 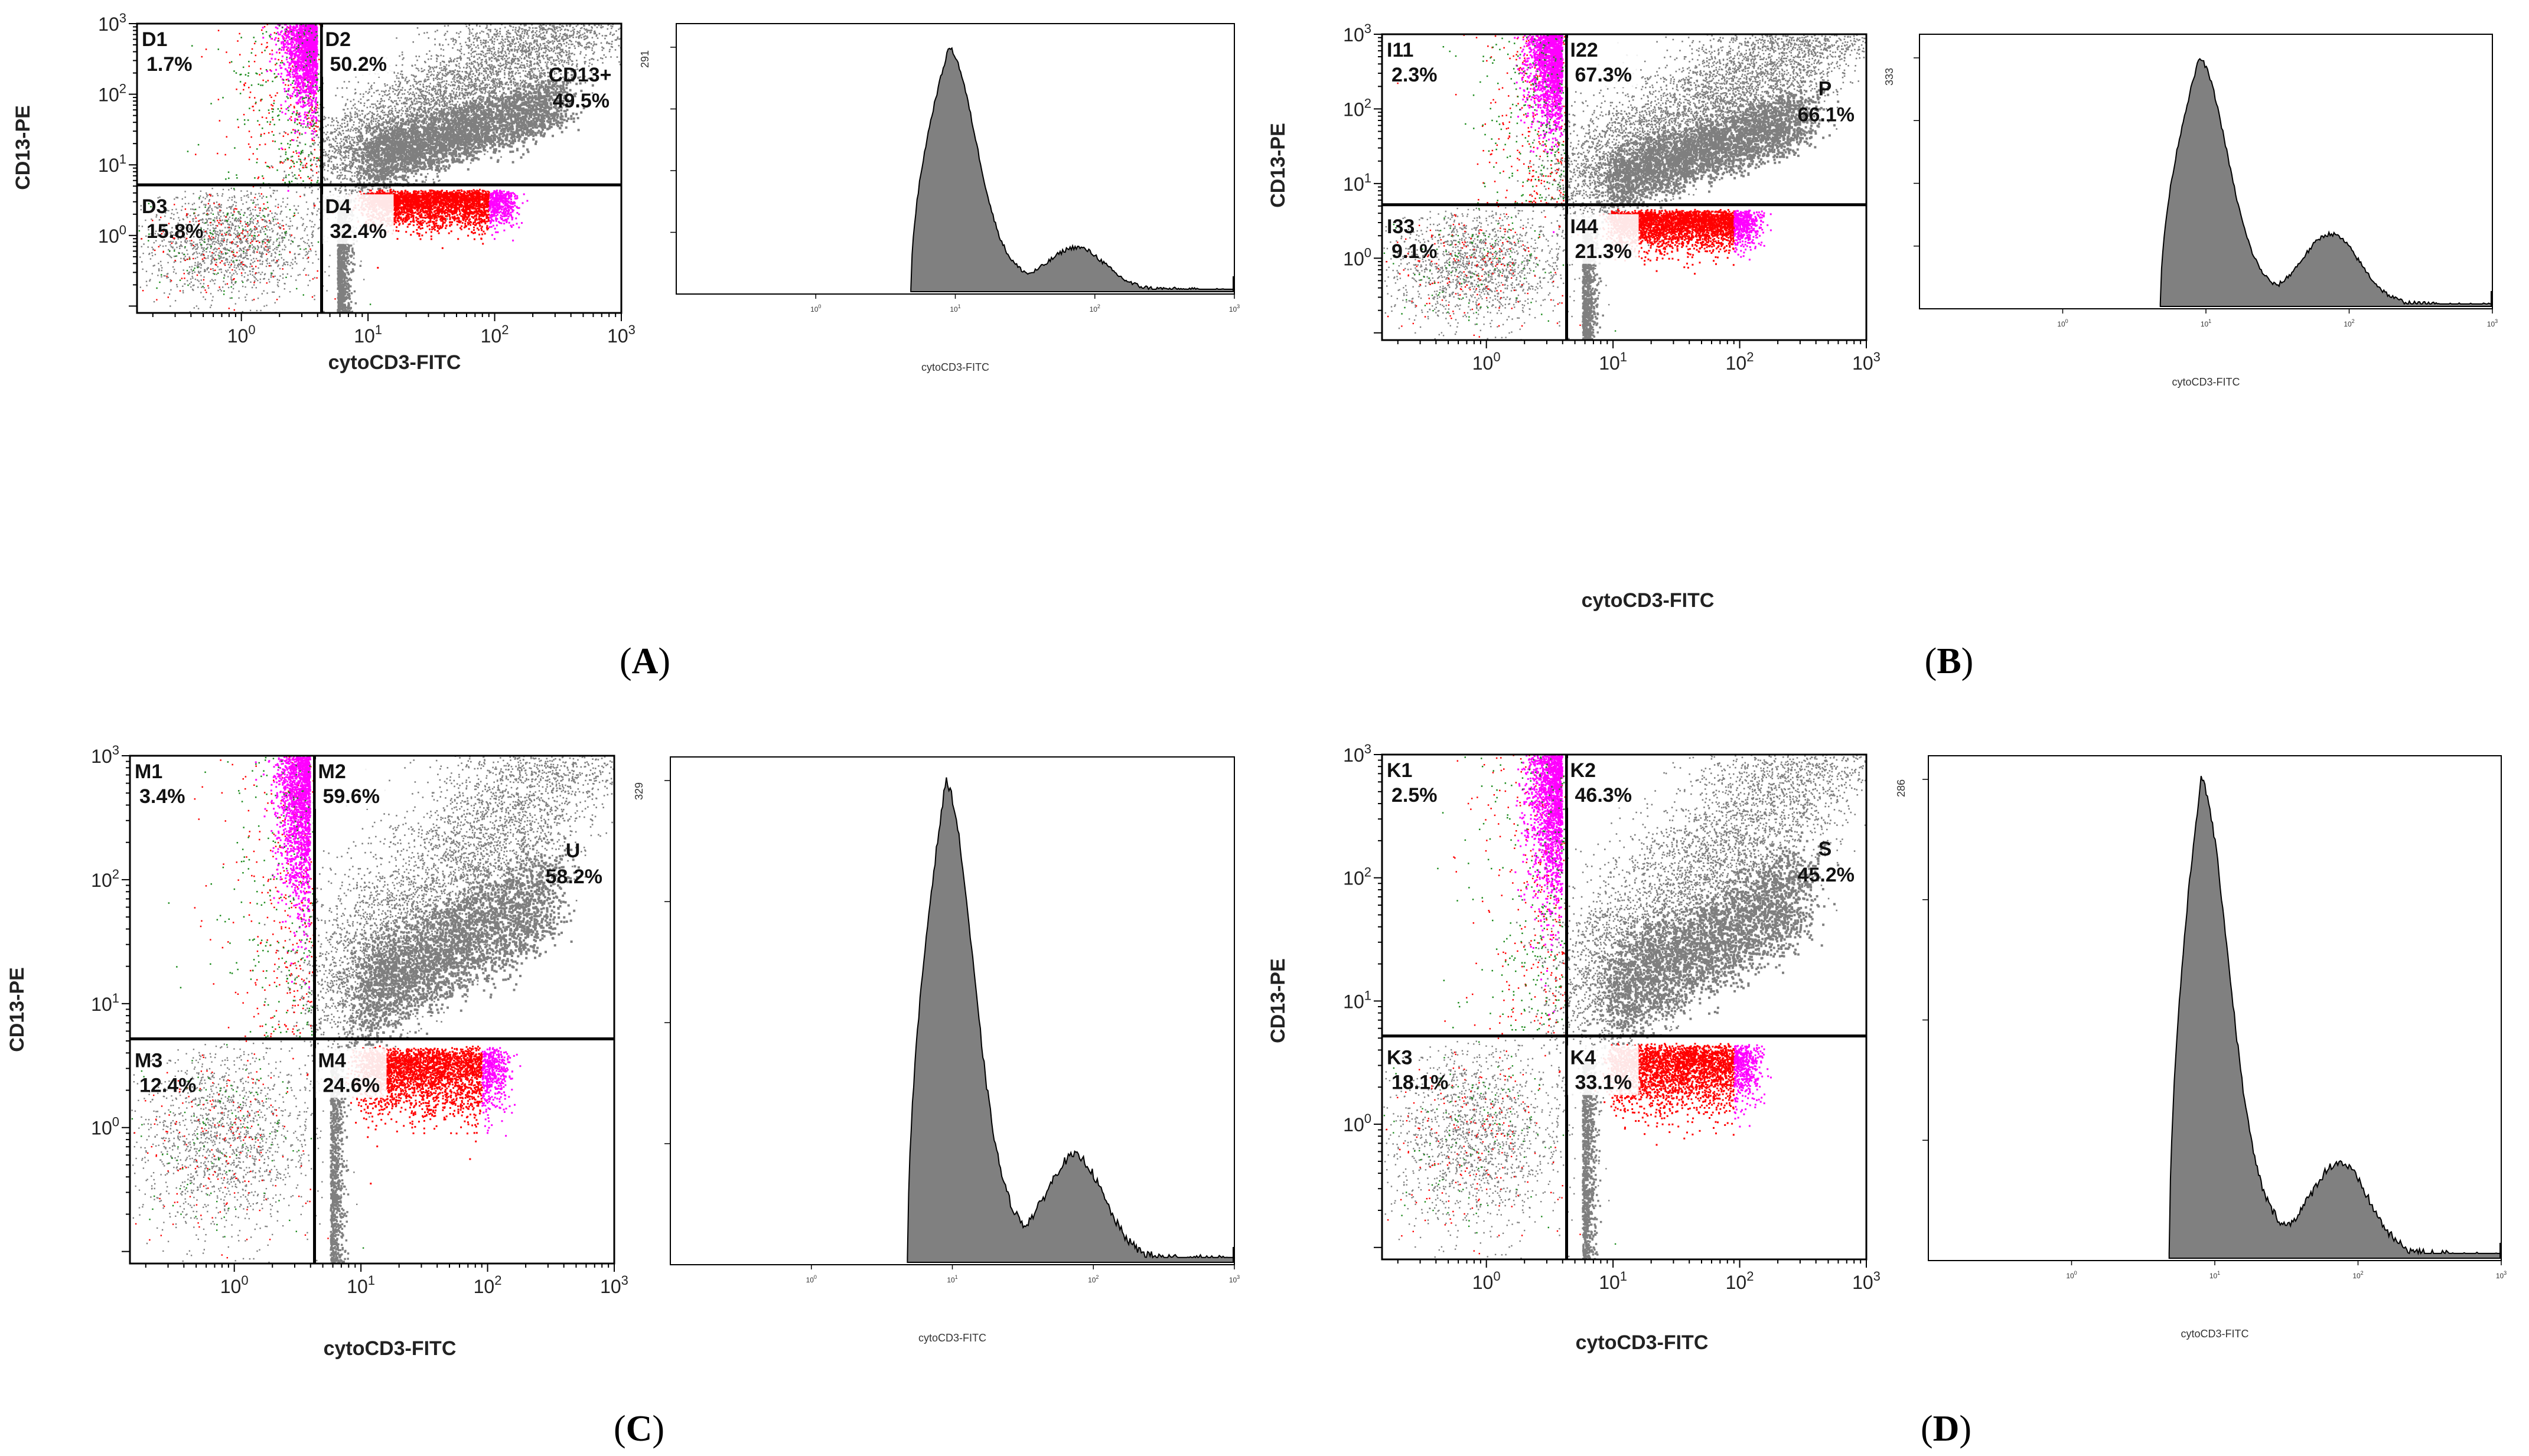 I want to click on region-percent: 45.2%, so click(x=1826, y=875).